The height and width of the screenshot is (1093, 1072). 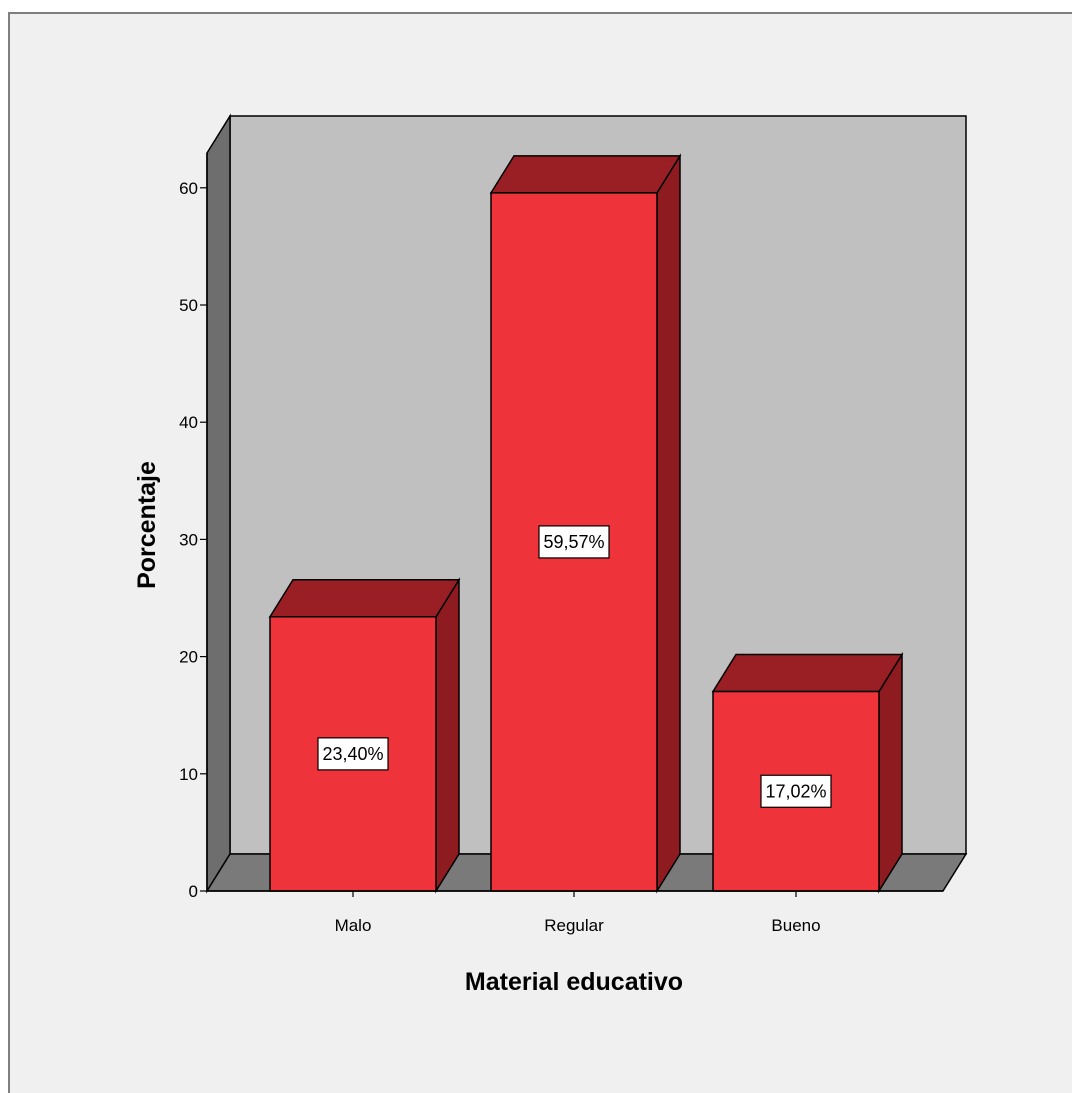 What do you see at coordinates (353, 925) in the screenshot?
I see `x-tick-label: Malo` at bounding box center [353, 925].